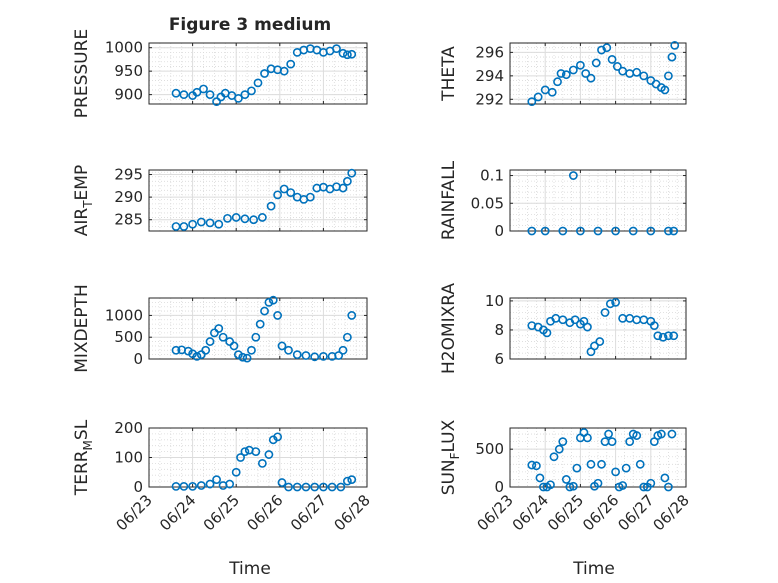  Describe the element at coordinates (128, 175) in the screenshot. I see `y-tick-label: 295` at that location.